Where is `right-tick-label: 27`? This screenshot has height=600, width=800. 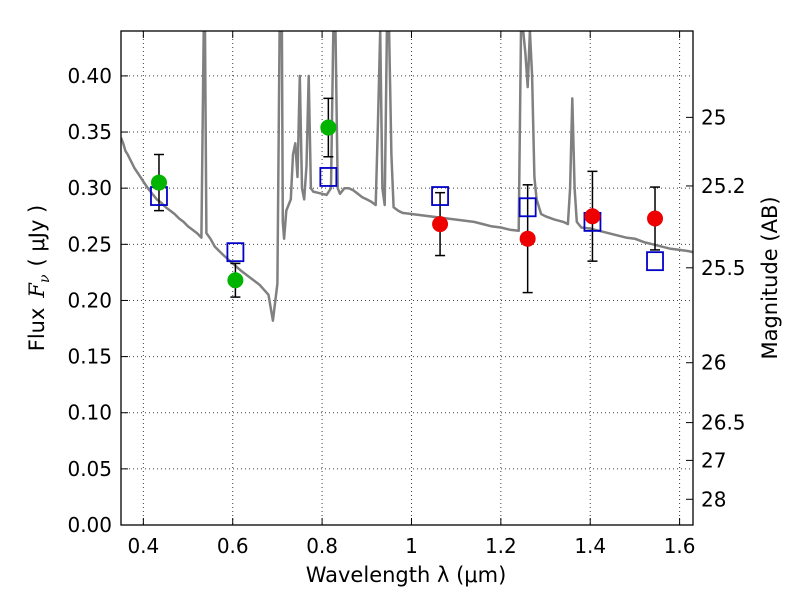
right-tick-label: 27 is located at coordinates (713, 460).